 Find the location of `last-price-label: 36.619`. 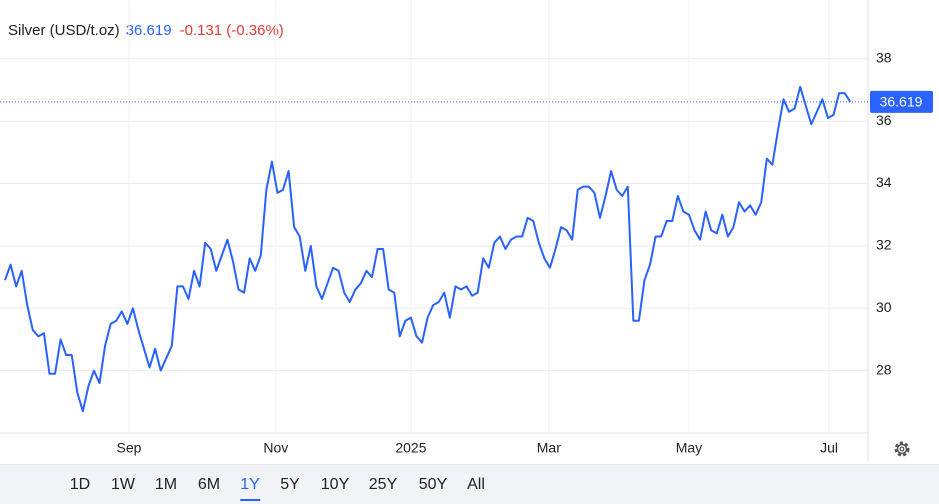

last-price-label: 36.619 is located at coordinates (901, 102).